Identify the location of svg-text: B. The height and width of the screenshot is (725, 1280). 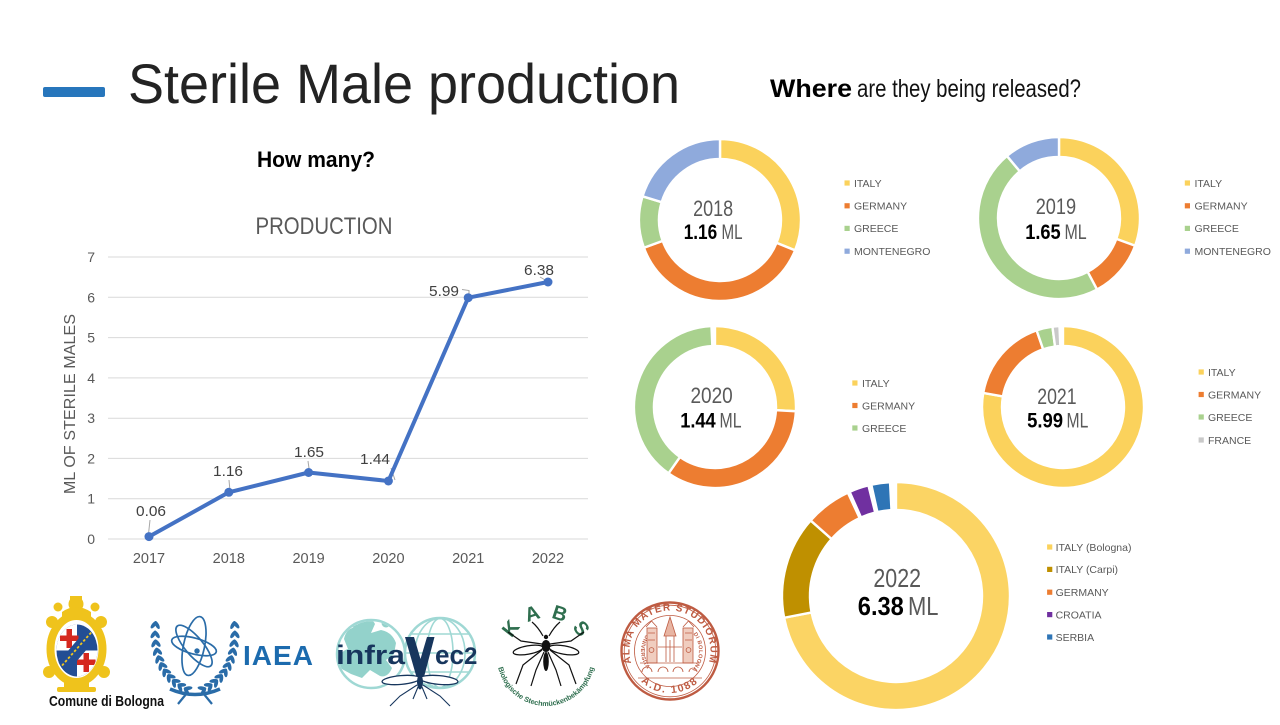
(559, 613).